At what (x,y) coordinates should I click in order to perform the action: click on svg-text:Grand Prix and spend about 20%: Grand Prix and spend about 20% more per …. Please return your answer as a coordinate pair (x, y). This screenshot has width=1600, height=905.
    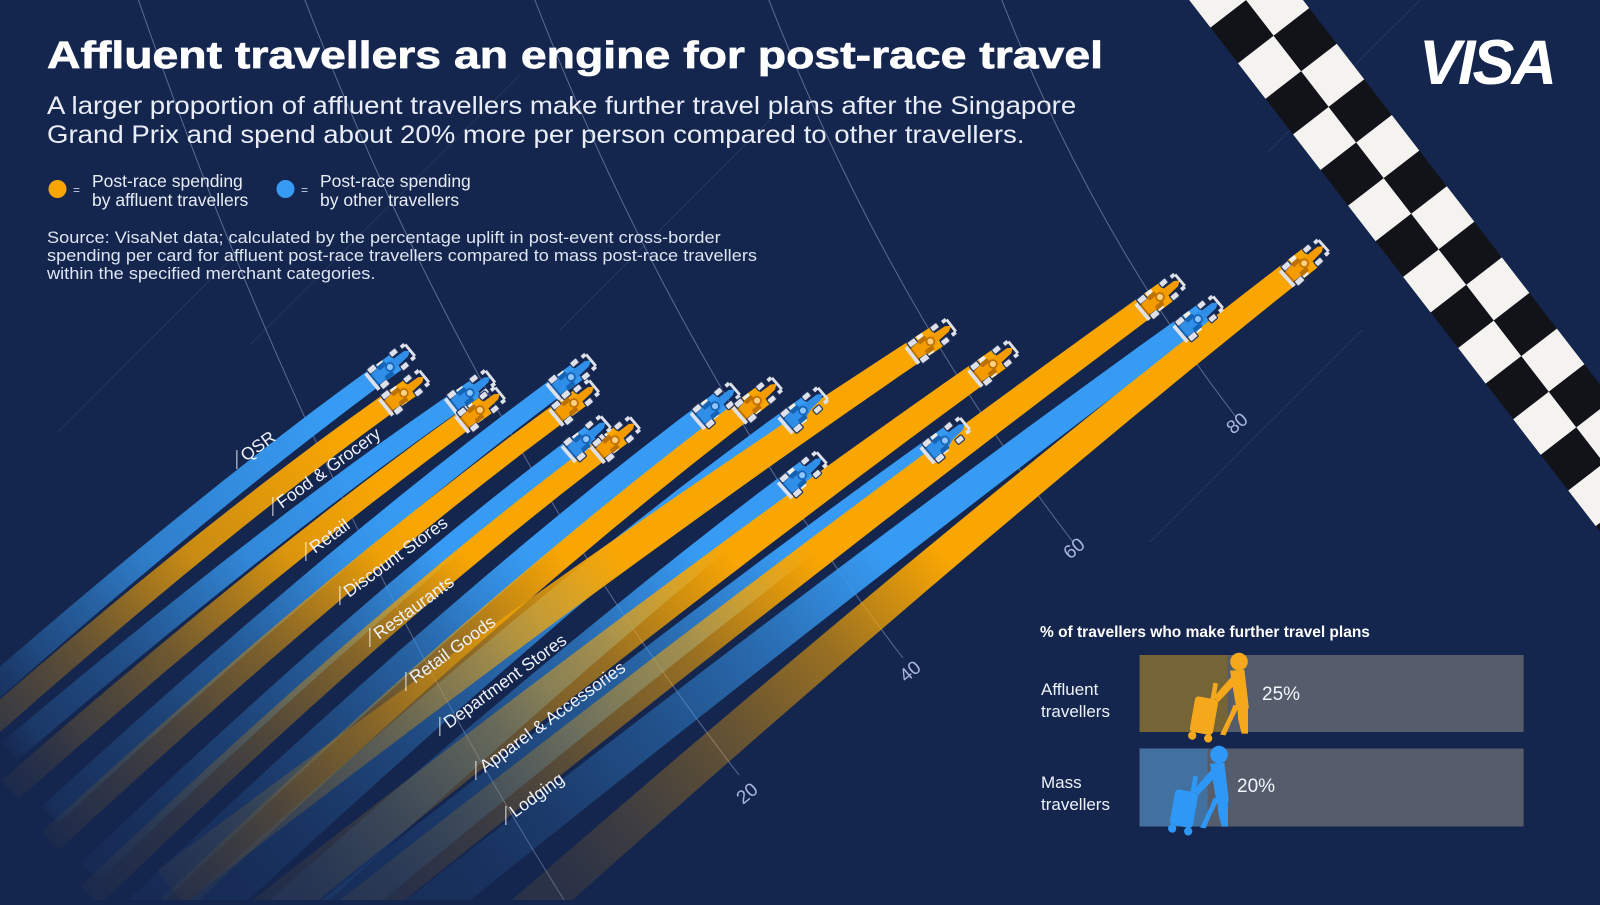
    Looking at the image, I should click on (536, 134).